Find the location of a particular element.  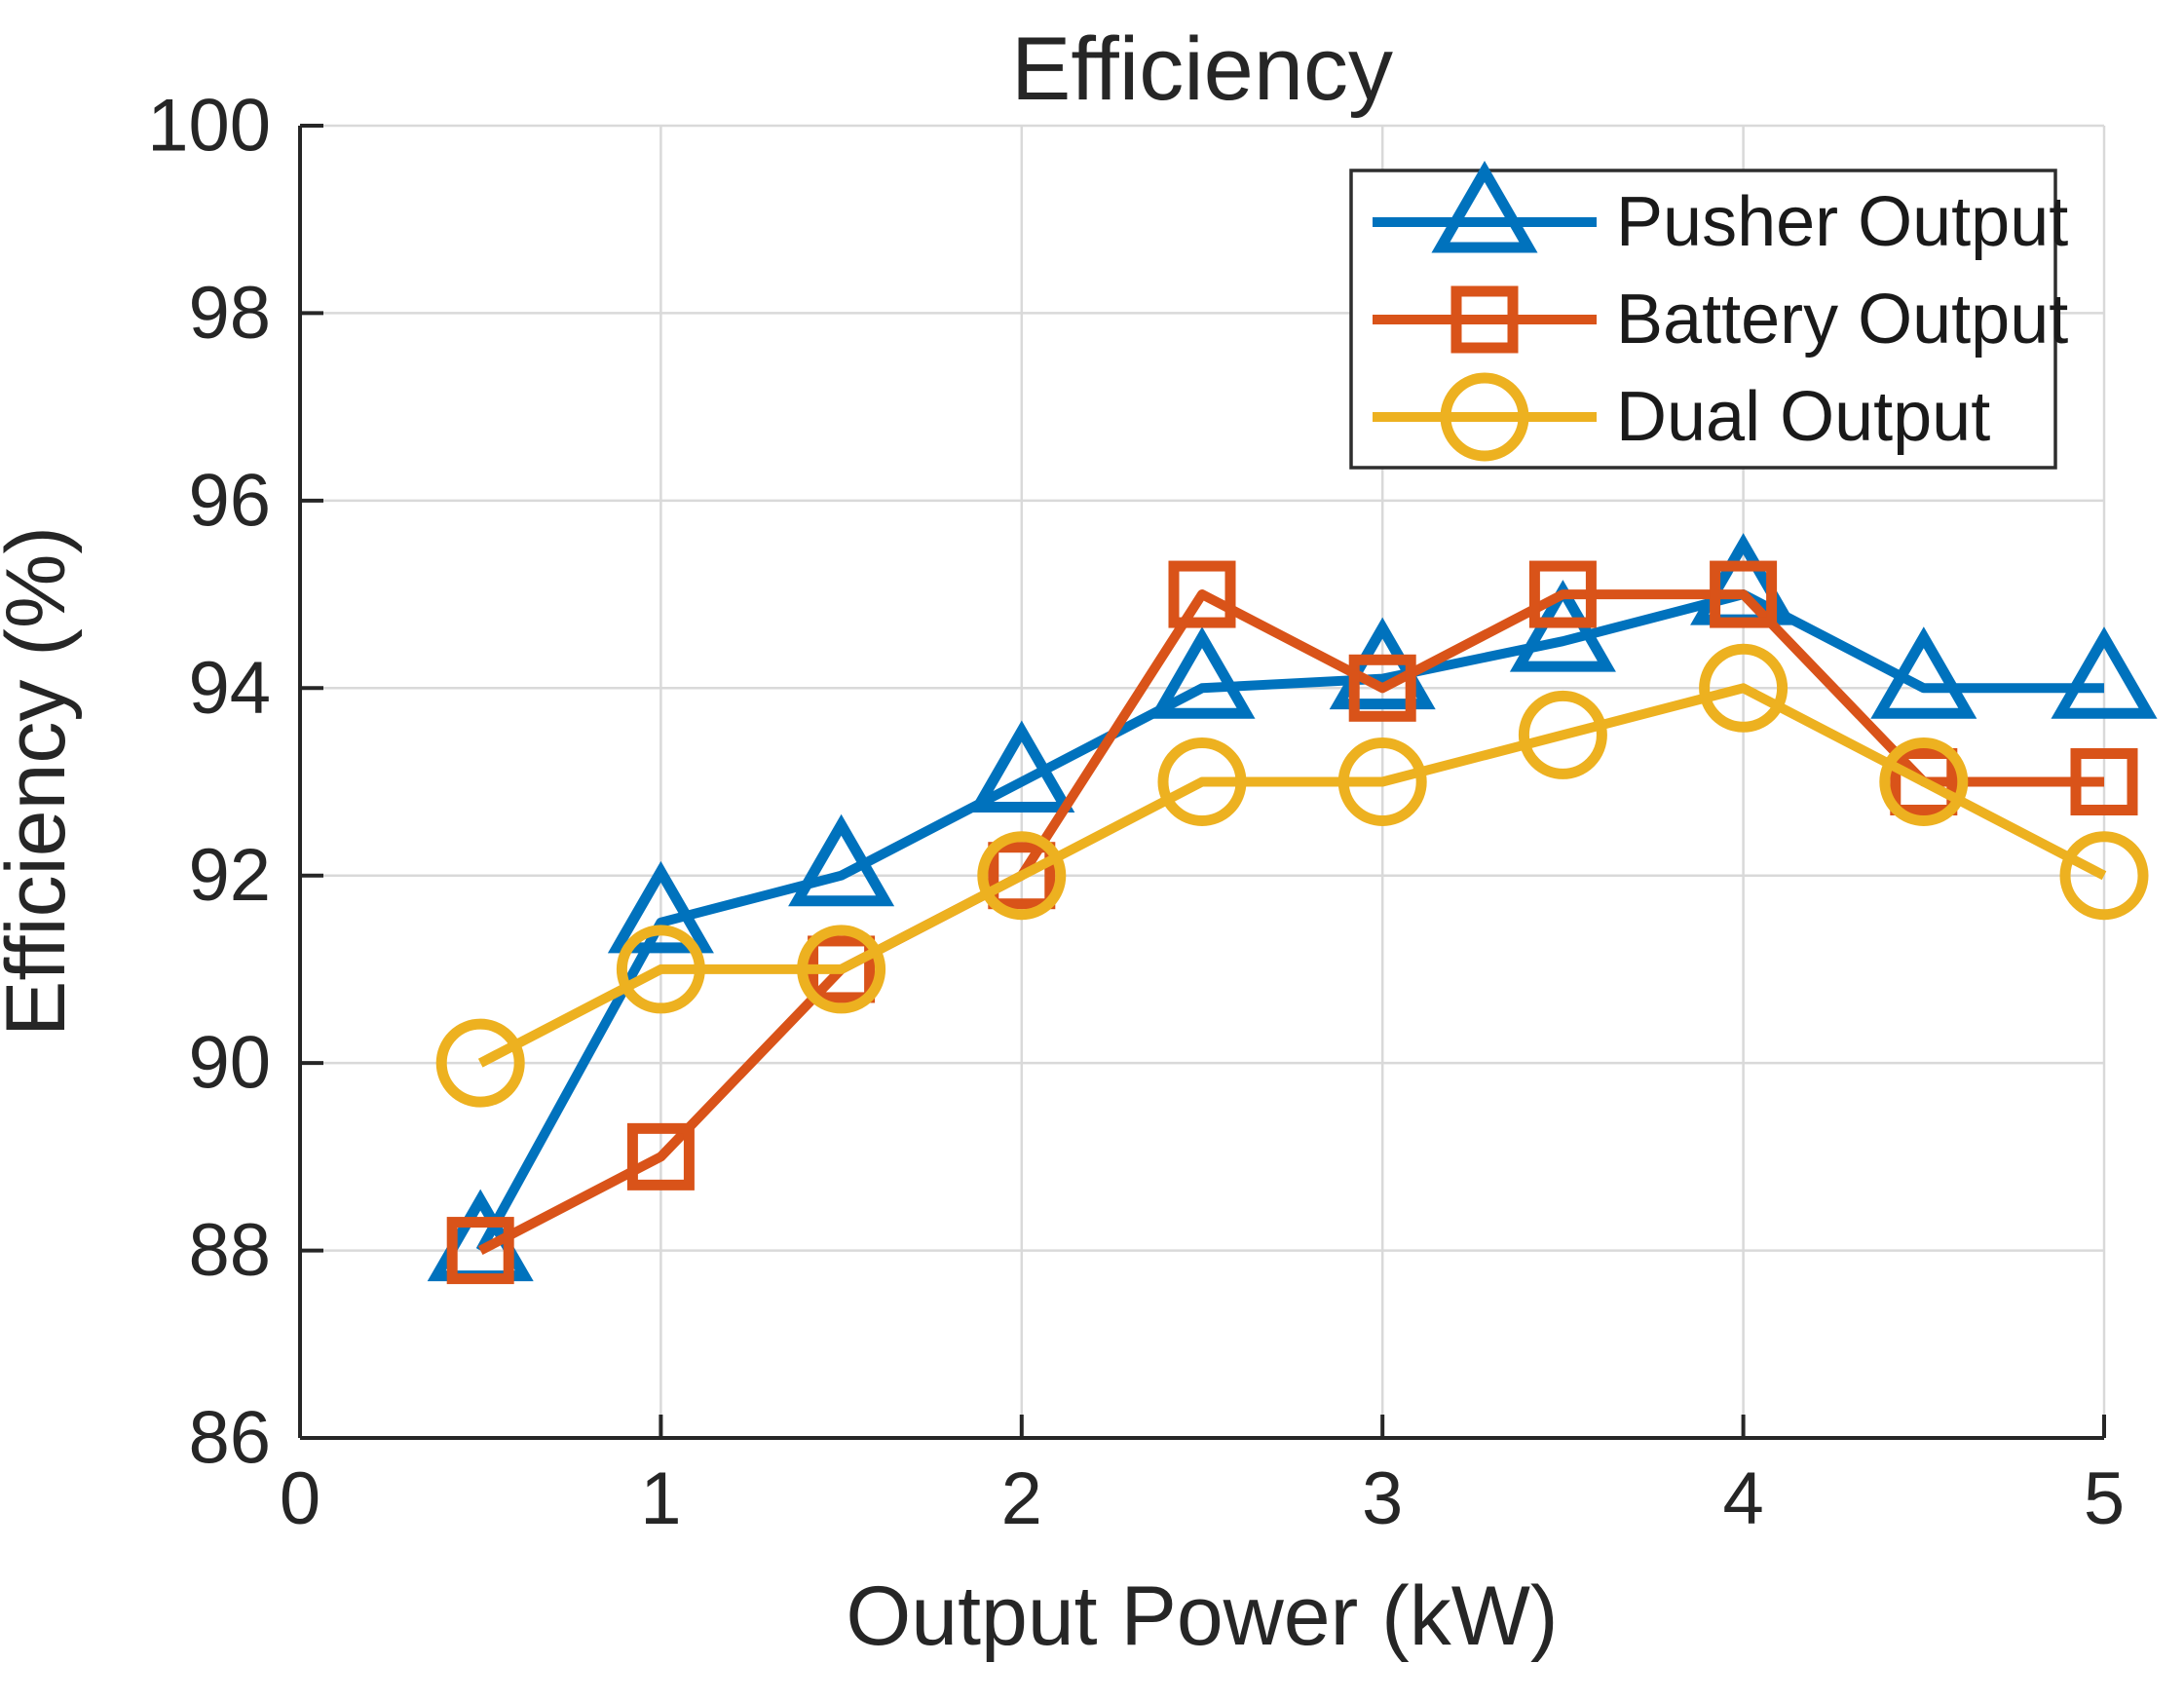

y-tick-label-86: 86 is located at coordinates (229, 1438).